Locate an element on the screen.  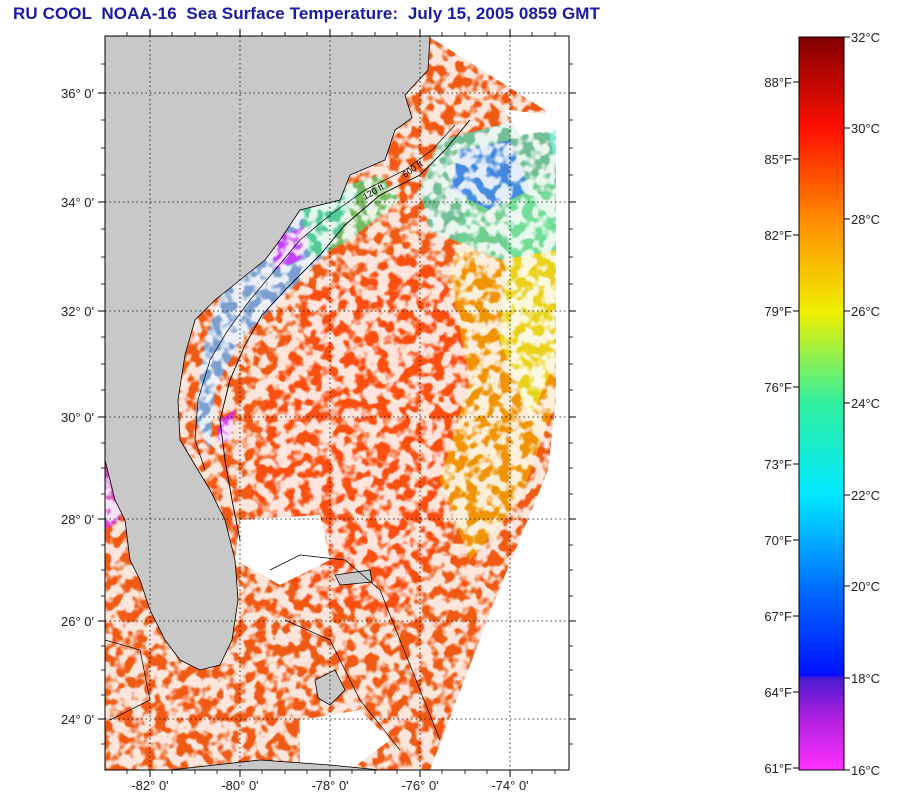
lat-label-34: 34° 0' is located at coordinates (77, 202).